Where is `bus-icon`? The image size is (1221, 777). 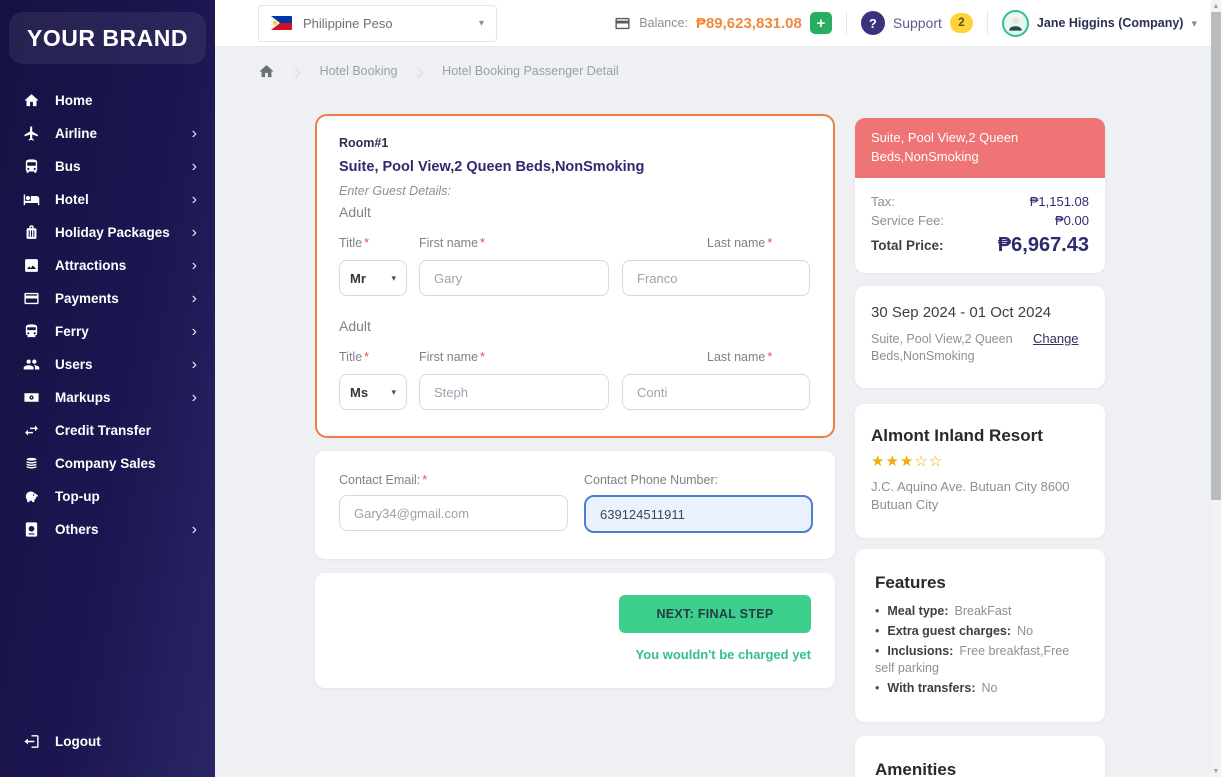 bus-icon is located at coordinates (31, 166).